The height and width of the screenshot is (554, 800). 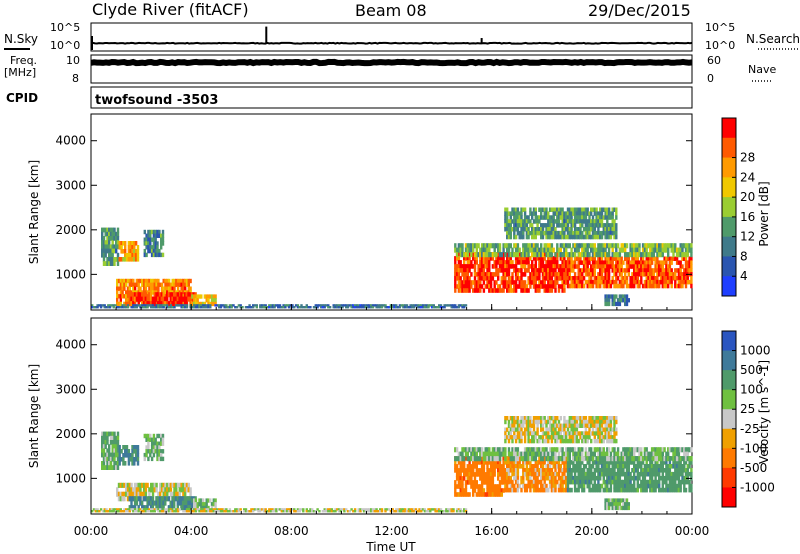 What do you see at coordinates (391, 97) in the screenshot?
I see `cpid-panel` at bounding box center [391, 97].